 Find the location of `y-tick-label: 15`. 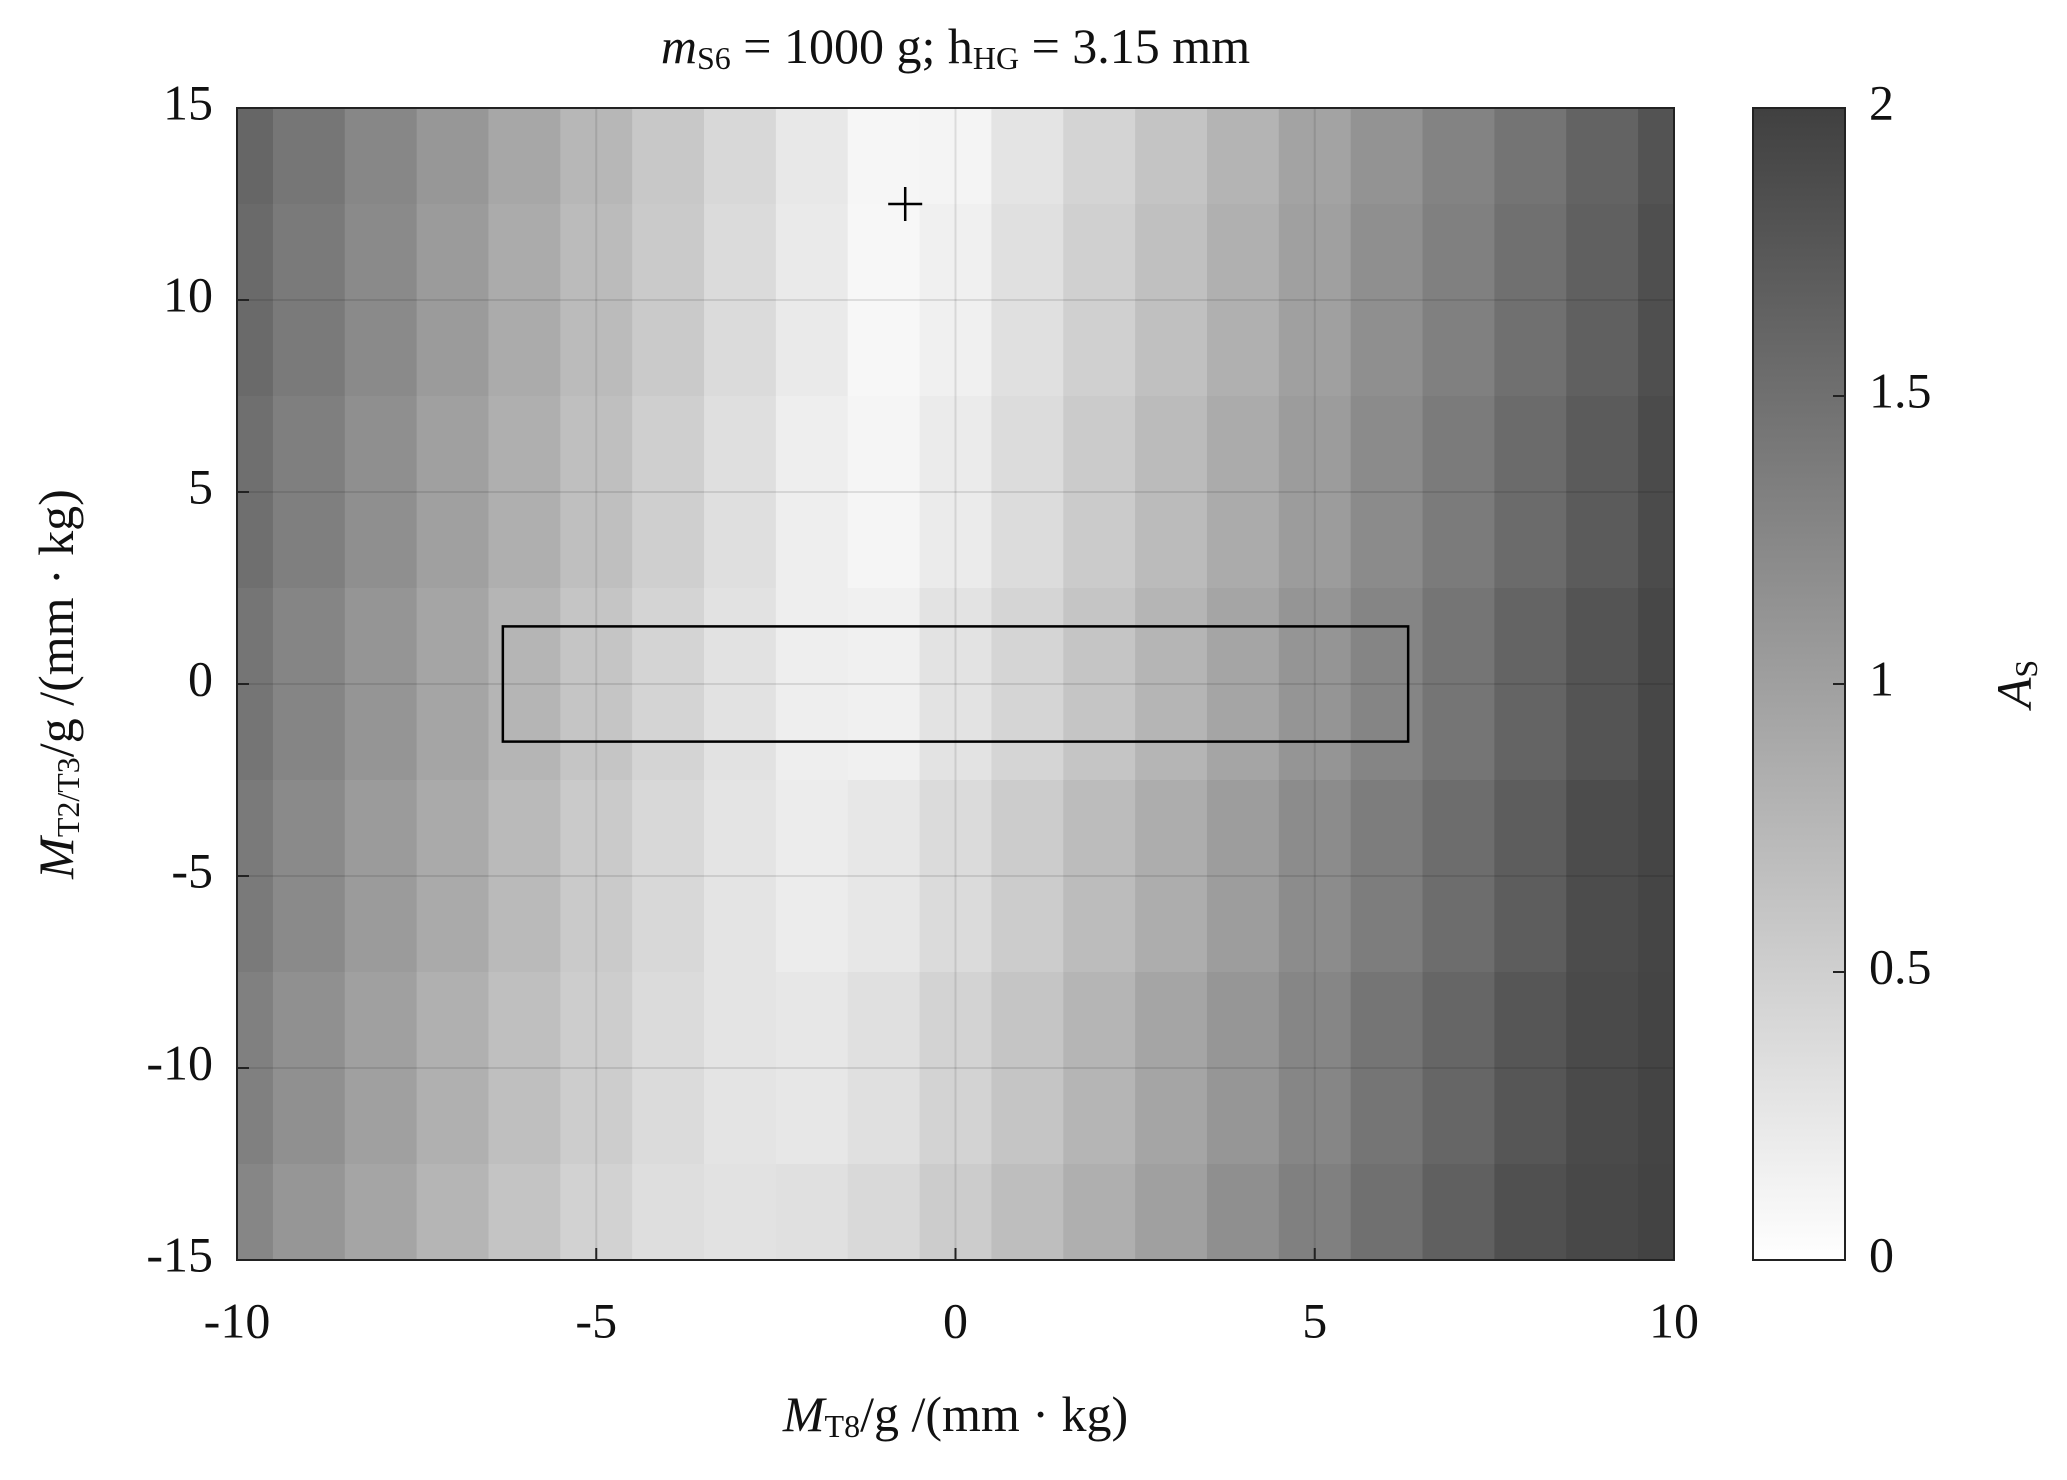

y-tick-label: 15 is located at coordinates (188, 102).